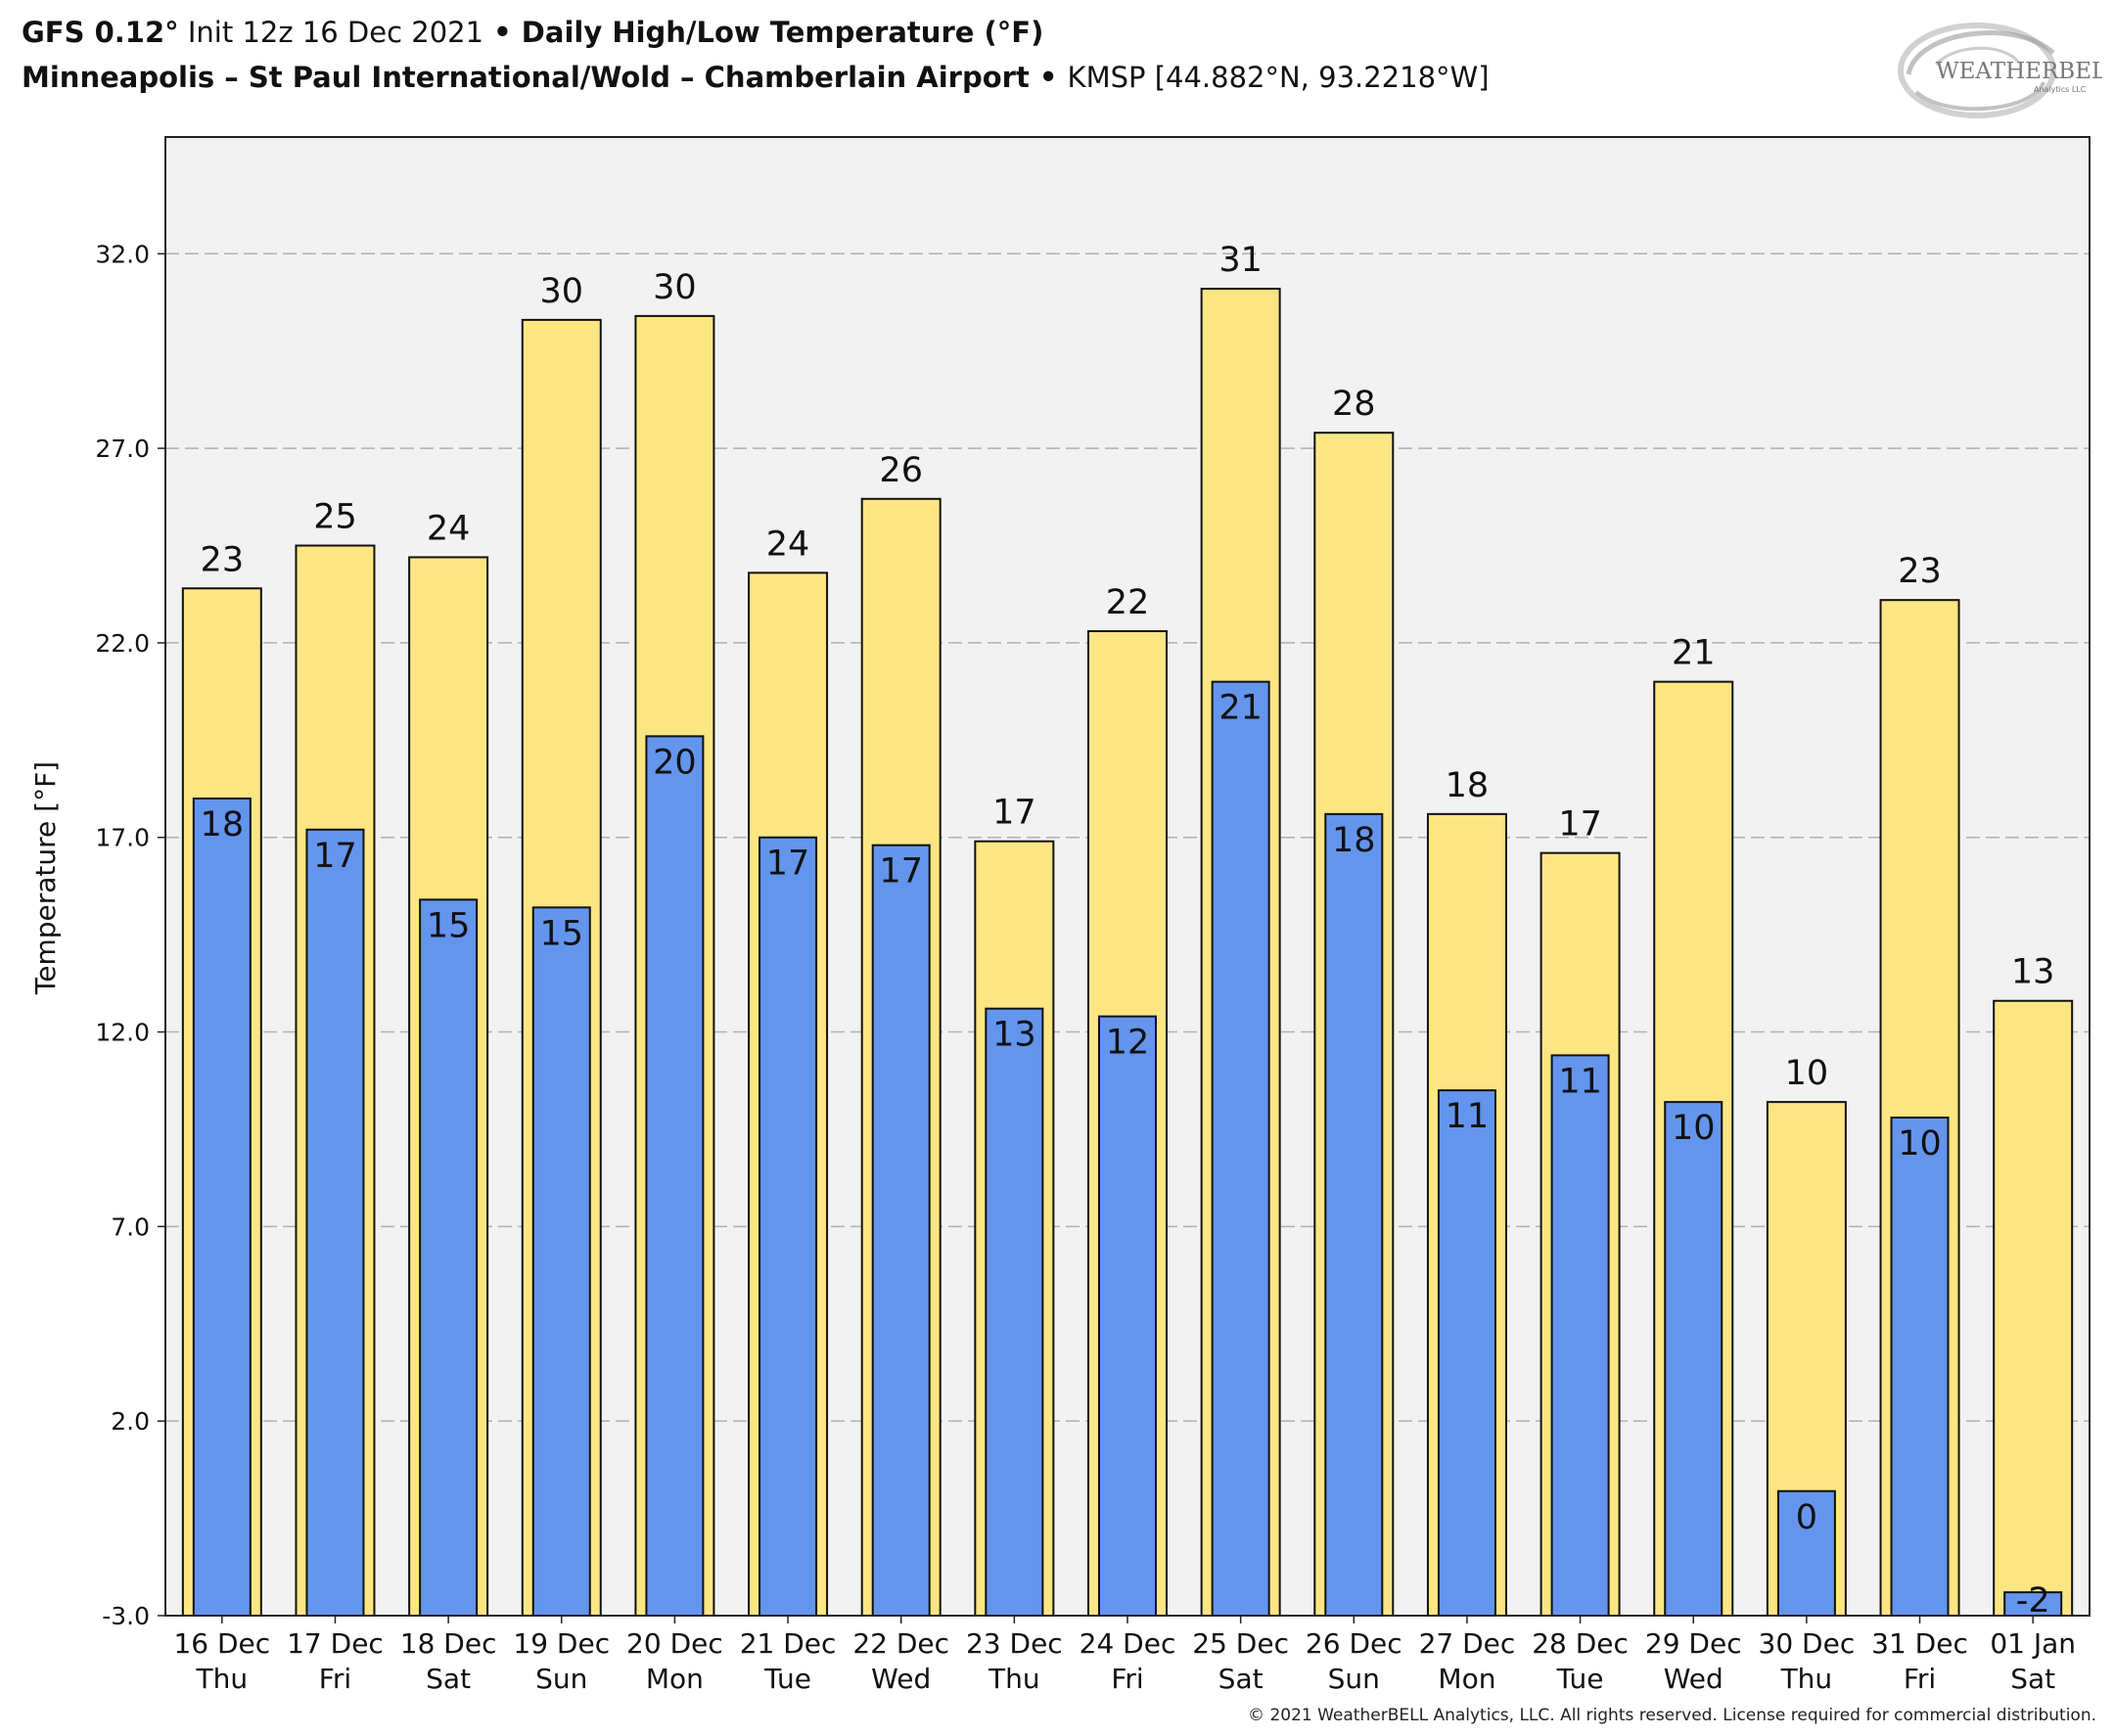  I want to click on x-tick-label-date: 24 Dec, so click(1128, 1643).